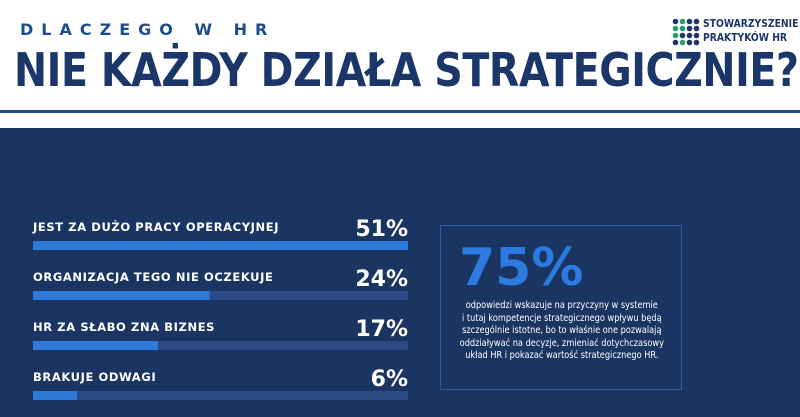 The image size is (800, 417). I want to click on logo: STOWARZYSZENIE PRAKTYKÓW HR, so click(735, 32).